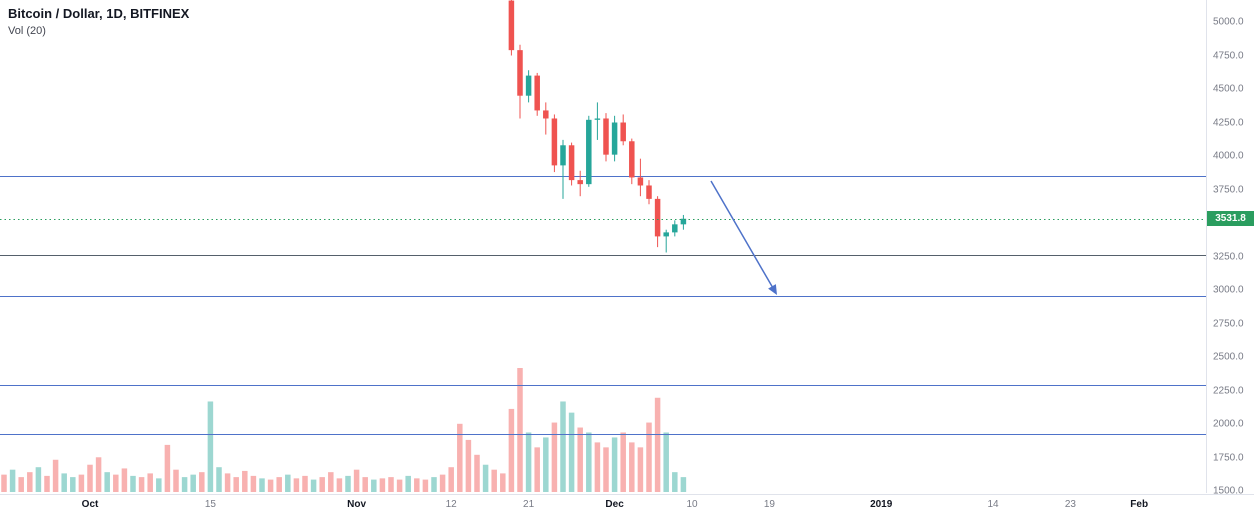 This screenshot has height=515, width=1254. Describe the element at coordinates (1228, 424) in the screenshot. I see `price-axis-label: 2000.0` at that location.